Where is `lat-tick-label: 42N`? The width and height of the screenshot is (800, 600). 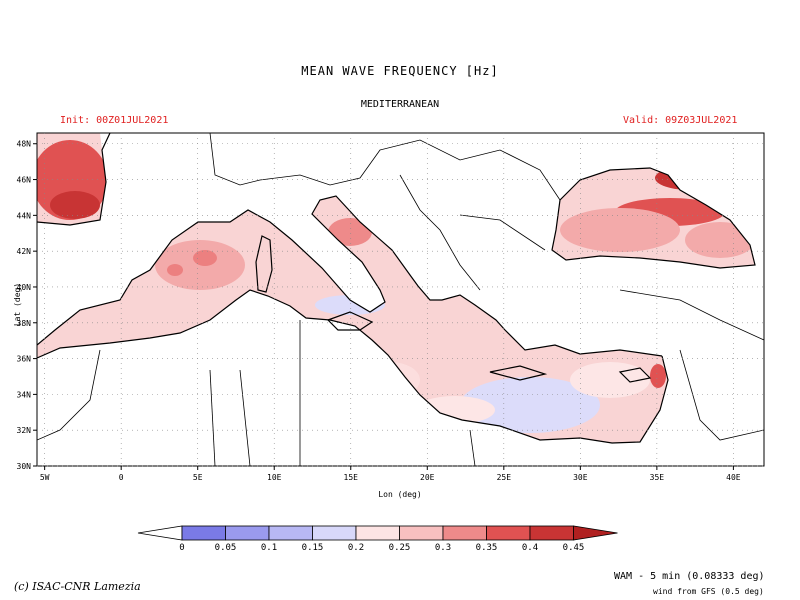
lat-tick-label: 42N is located at coordinates (24, 251).